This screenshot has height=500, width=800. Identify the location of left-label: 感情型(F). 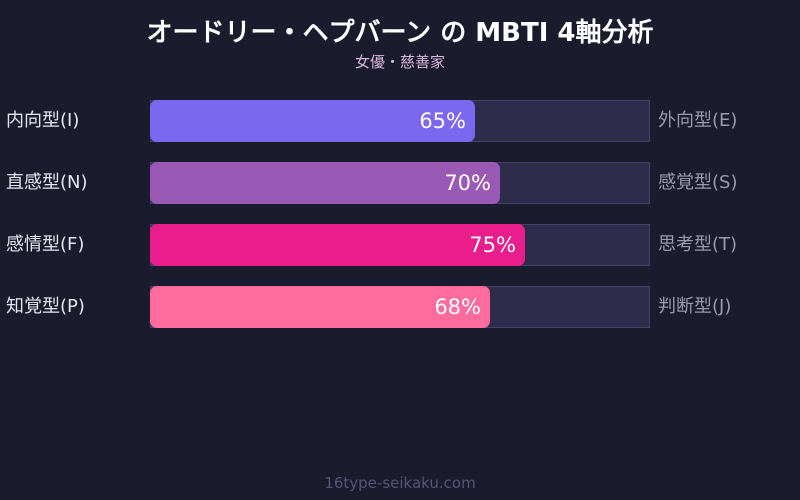
(45, 244).